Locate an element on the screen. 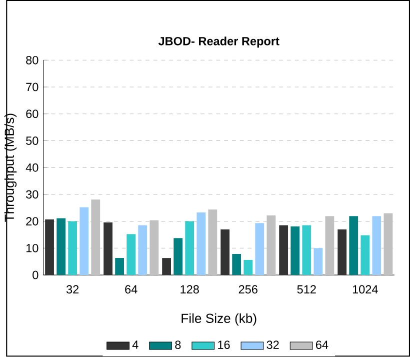  y-tick-label: 30 is located at coordinates (32, 194).